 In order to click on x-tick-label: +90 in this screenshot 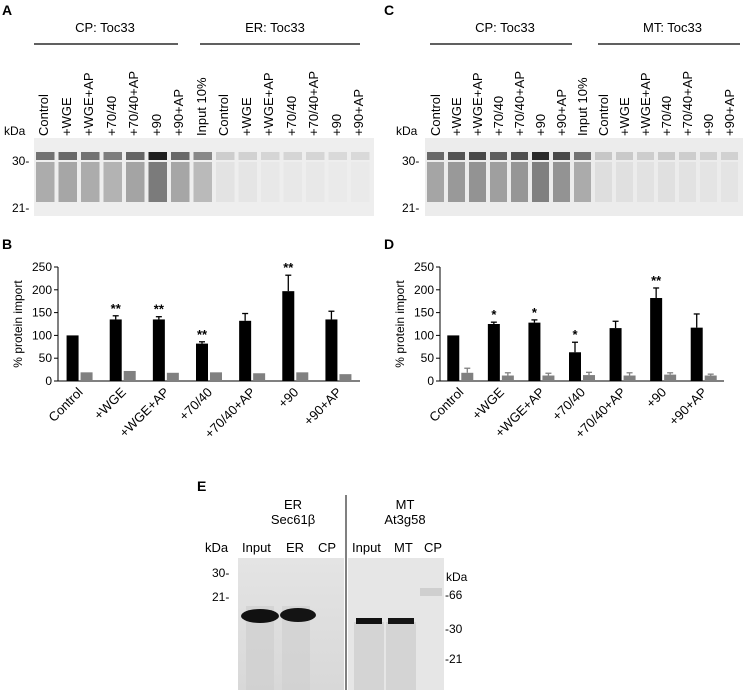, I will do `click(288, 398)`.